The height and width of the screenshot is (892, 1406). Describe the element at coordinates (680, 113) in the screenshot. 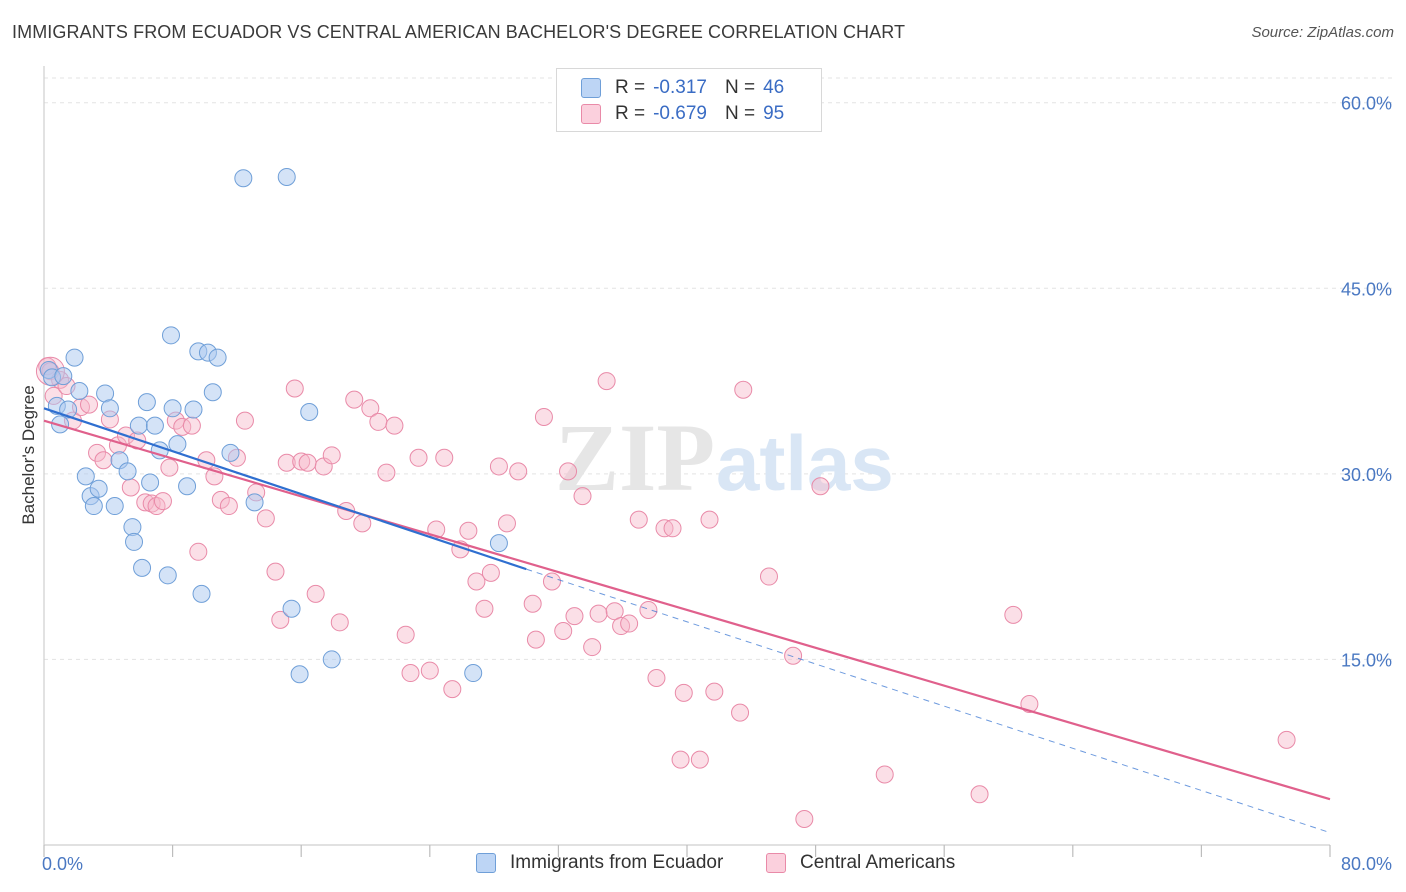

I see `legend-r-value: -0.679` at that location.